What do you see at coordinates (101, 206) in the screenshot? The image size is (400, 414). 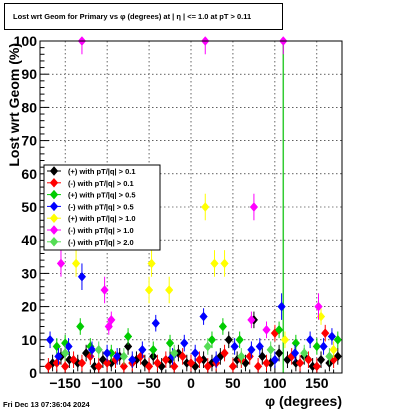 I see `legend-label: (-) with pT/|q| > 0.5` at bounding box center [101, 206].